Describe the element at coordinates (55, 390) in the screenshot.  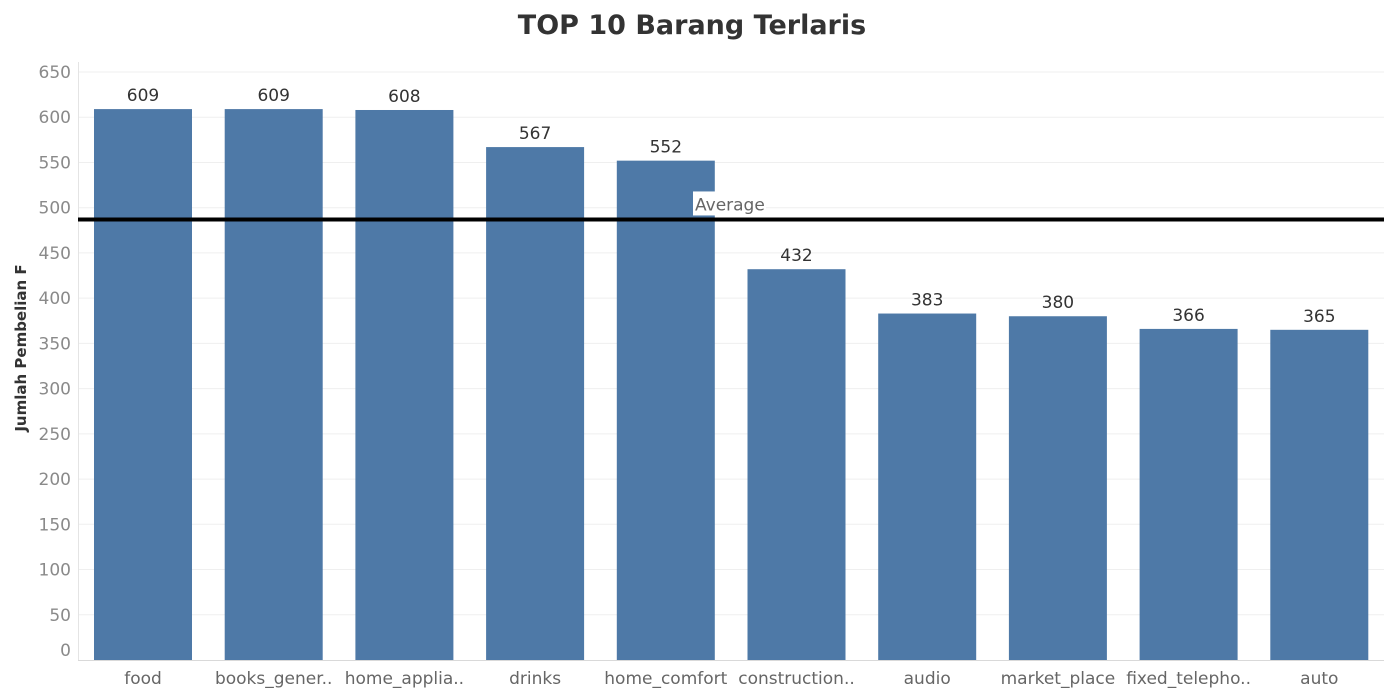
I see `y-tick-label: 300` at that location.